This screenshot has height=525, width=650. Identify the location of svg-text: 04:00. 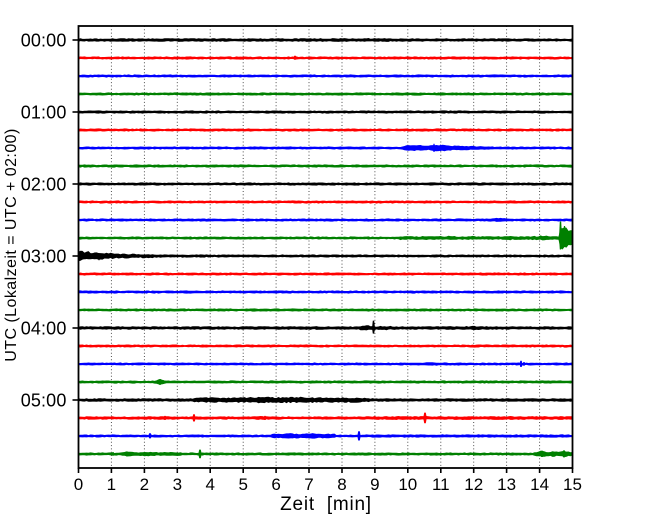
(44, 329).